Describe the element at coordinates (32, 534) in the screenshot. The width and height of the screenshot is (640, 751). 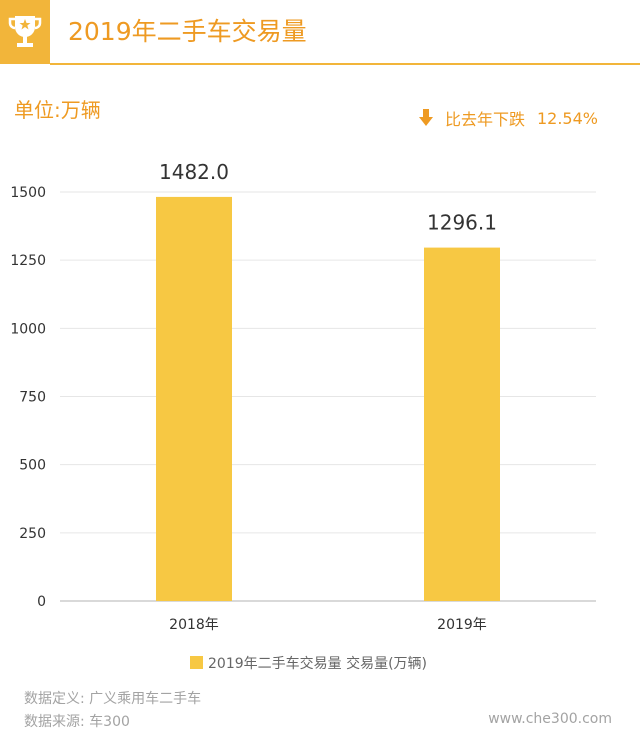
I see `y-tick-label: 250` at that location.